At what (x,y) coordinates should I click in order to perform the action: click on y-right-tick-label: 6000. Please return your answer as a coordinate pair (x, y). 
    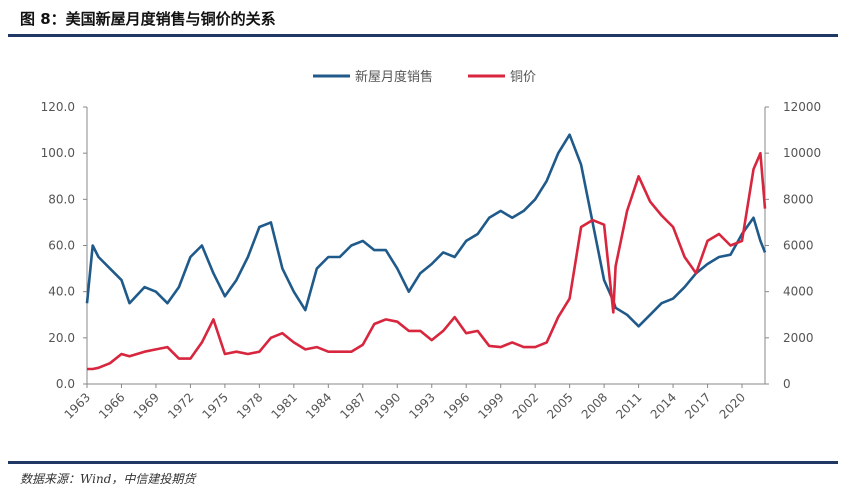
    Looking at the image, I should click on (798, 246).